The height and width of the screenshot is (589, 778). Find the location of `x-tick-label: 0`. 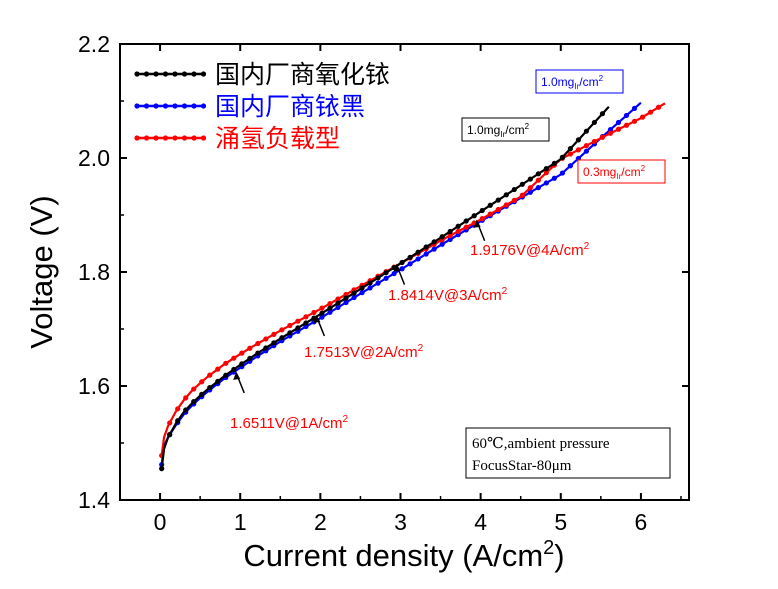

x-tick-label: 0 is located at coordinates (160, 522).